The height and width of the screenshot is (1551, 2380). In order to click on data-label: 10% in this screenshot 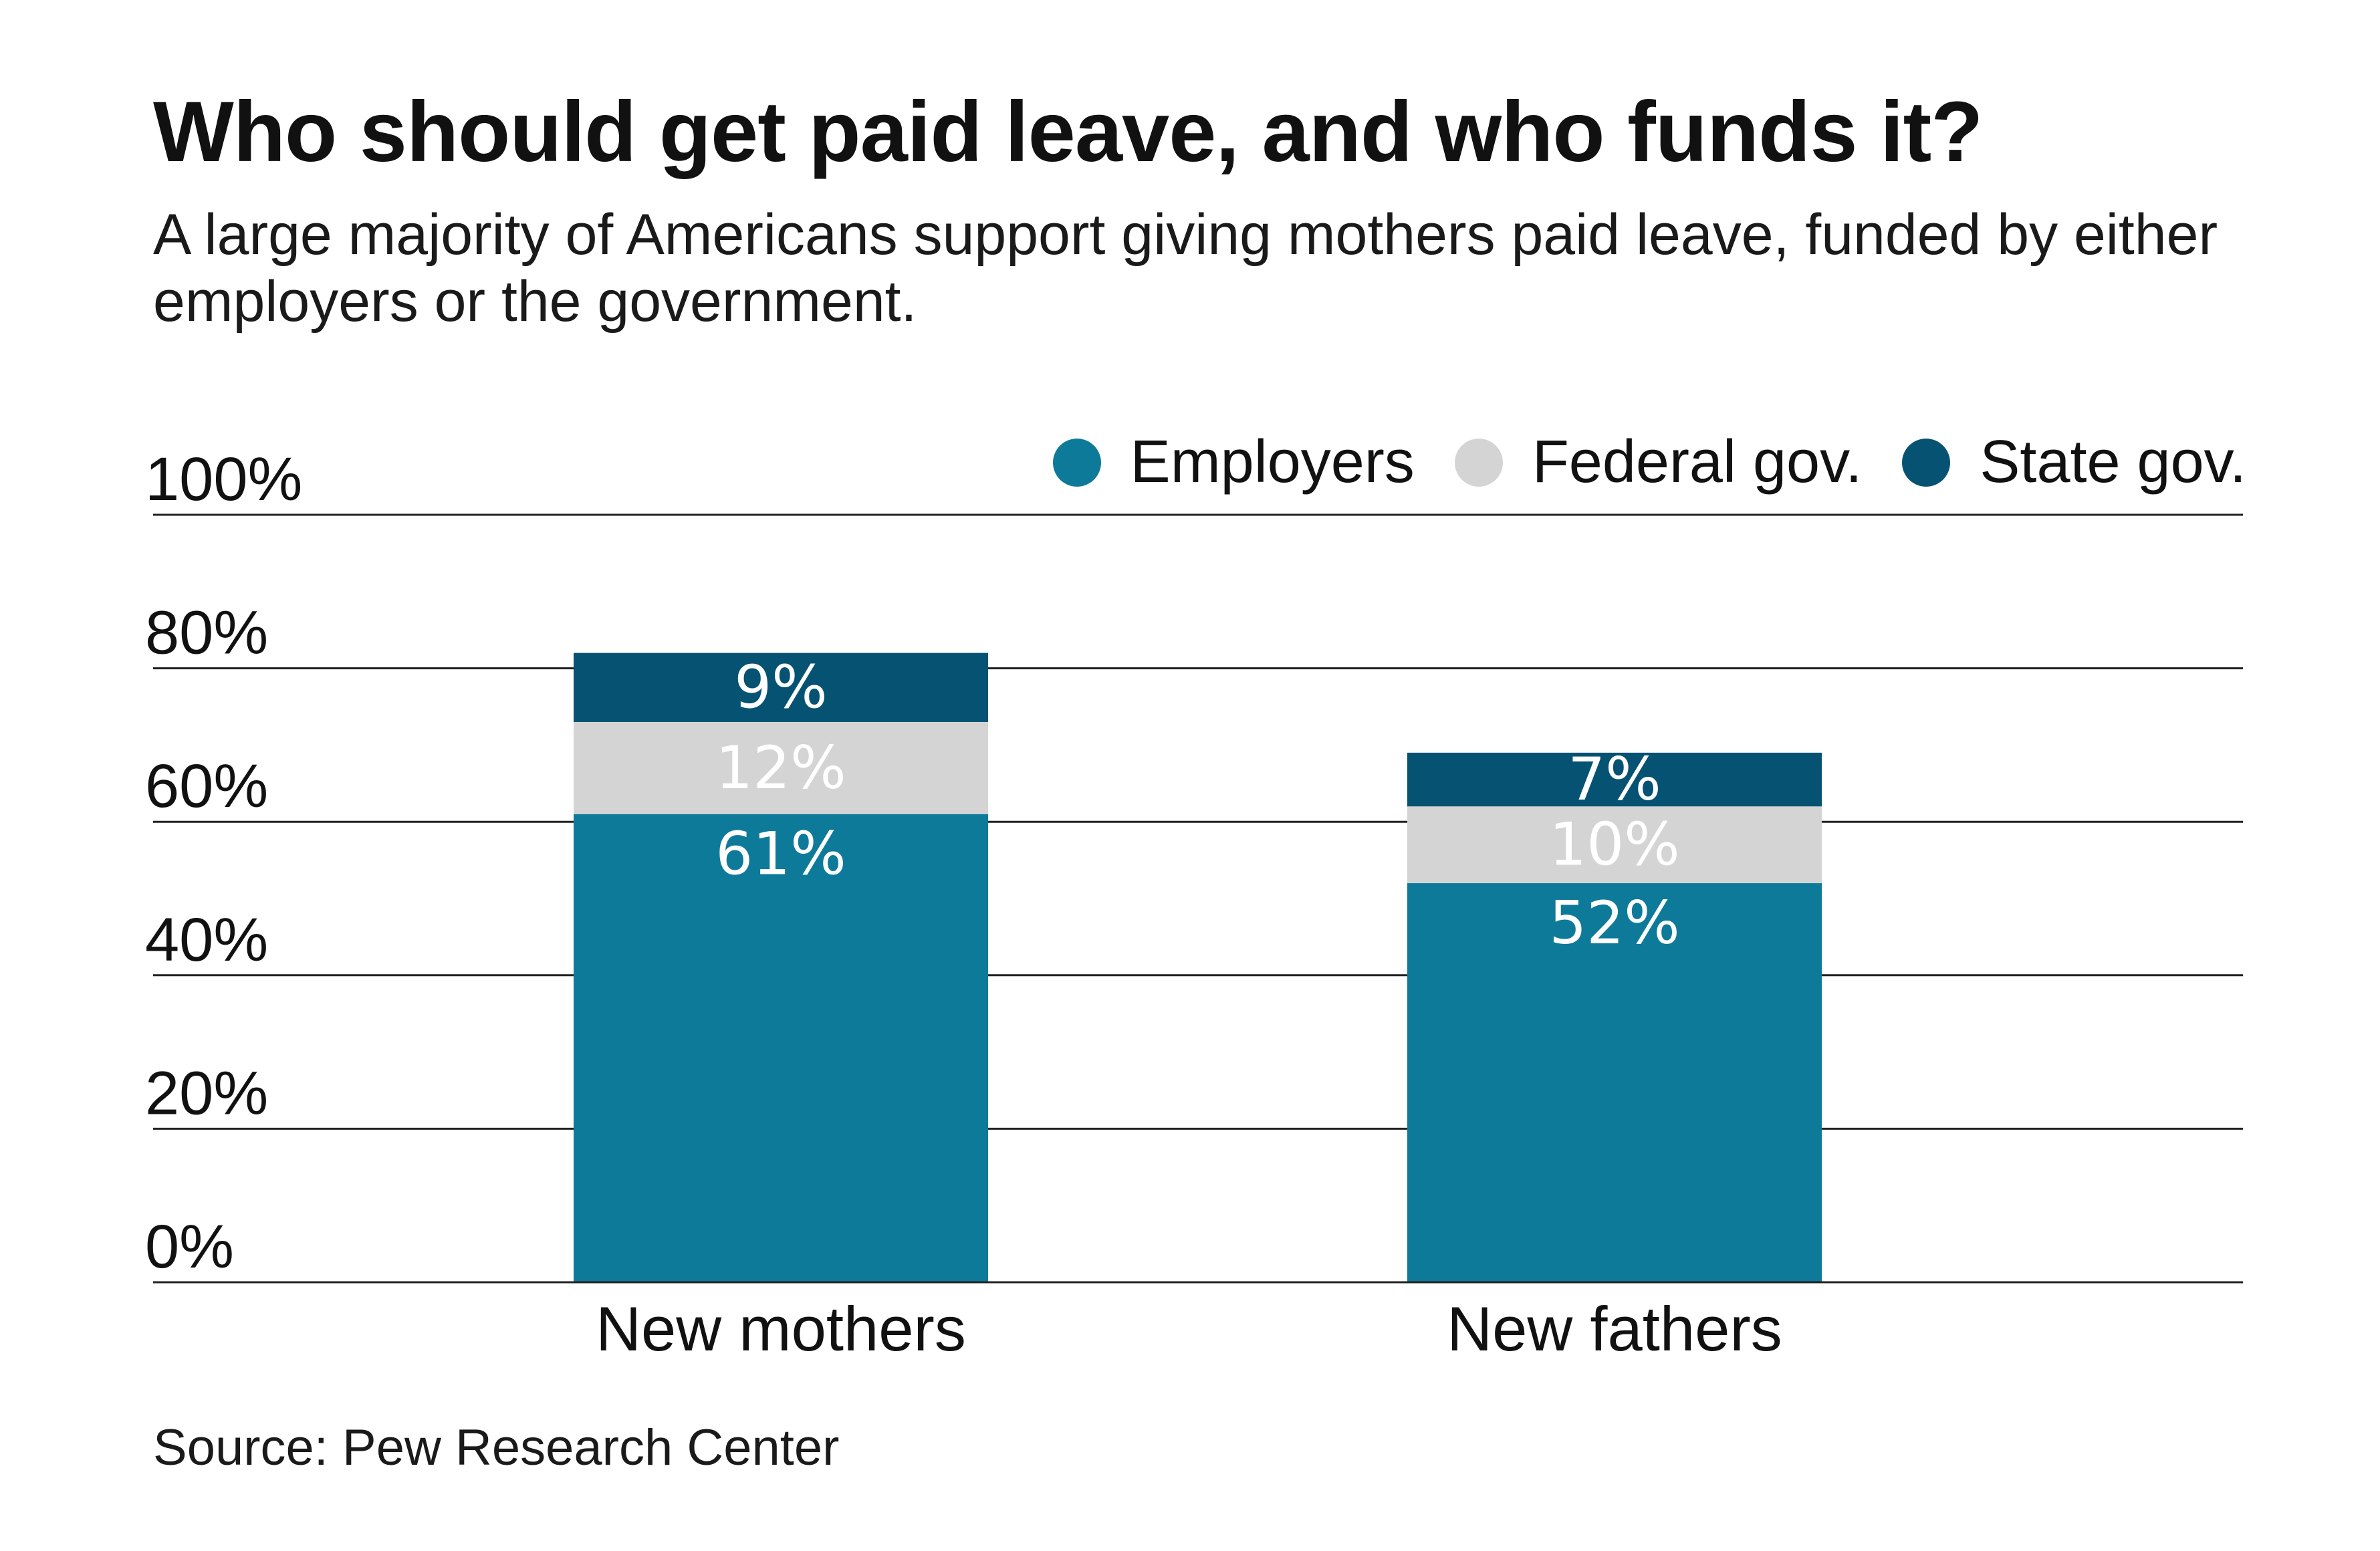, I will do `click(1614, 844)`.